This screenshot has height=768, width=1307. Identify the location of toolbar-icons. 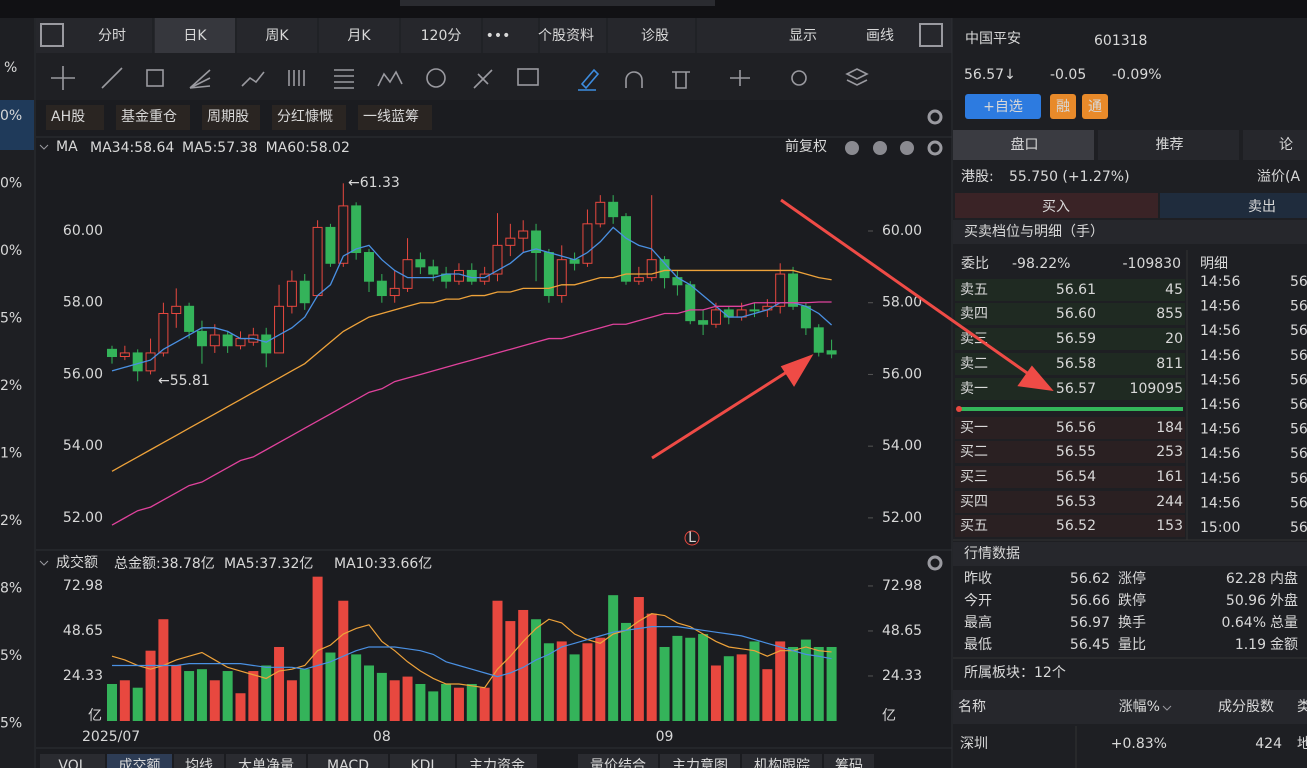
(460, 78).